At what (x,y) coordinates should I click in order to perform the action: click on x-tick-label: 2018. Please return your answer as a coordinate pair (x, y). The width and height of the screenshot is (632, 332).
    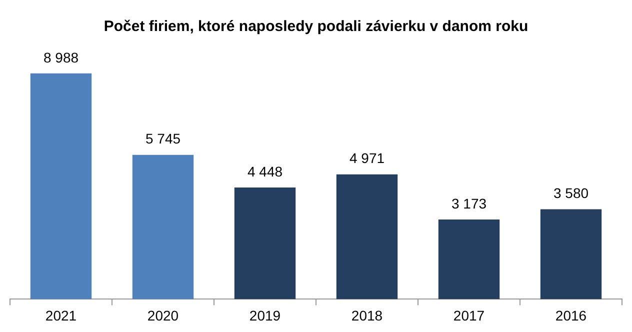
    Looking at the image, I should click on (367, 315).